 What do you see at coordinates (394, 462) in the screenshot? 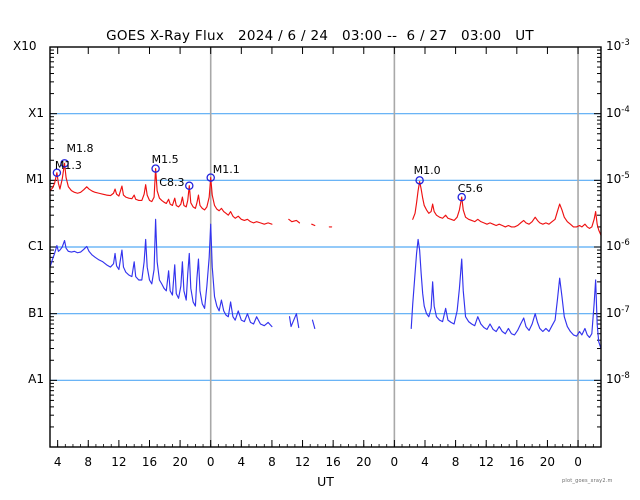
I see `x-axis-tick-11: 0` at bounding box center [394, 462].